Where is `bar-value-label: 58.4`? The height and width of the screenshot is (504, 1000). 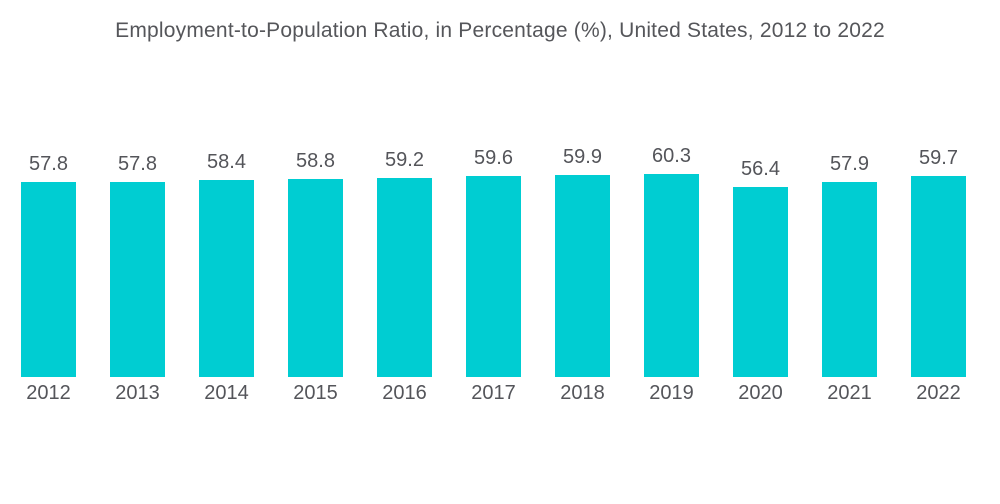
bar-value-label: 58.4 is located at coordinates (226, 162).